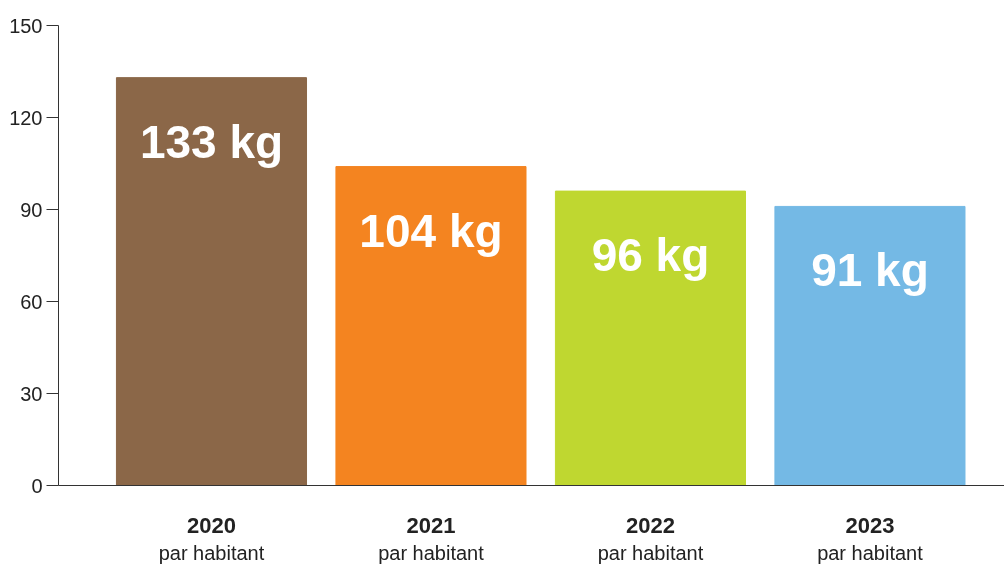 This screenshot has height=566, width=1004. I want to click on data-label: 96 kg, so click(650, 255).